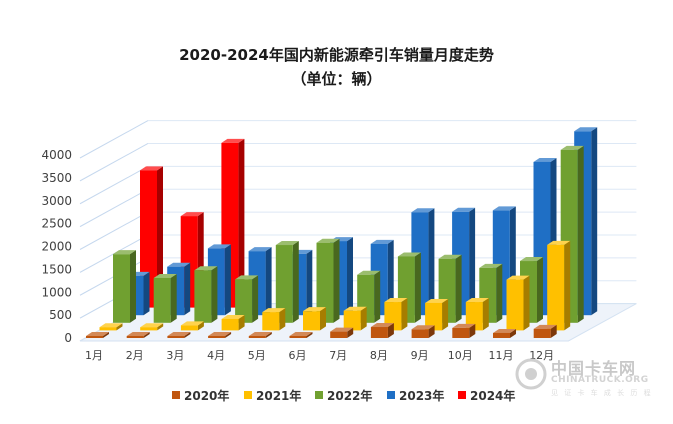  What do you see at coordinates (60, 315) in the screenshot?
I see `y-tick-label: 500` at bounding box center [60, 315].